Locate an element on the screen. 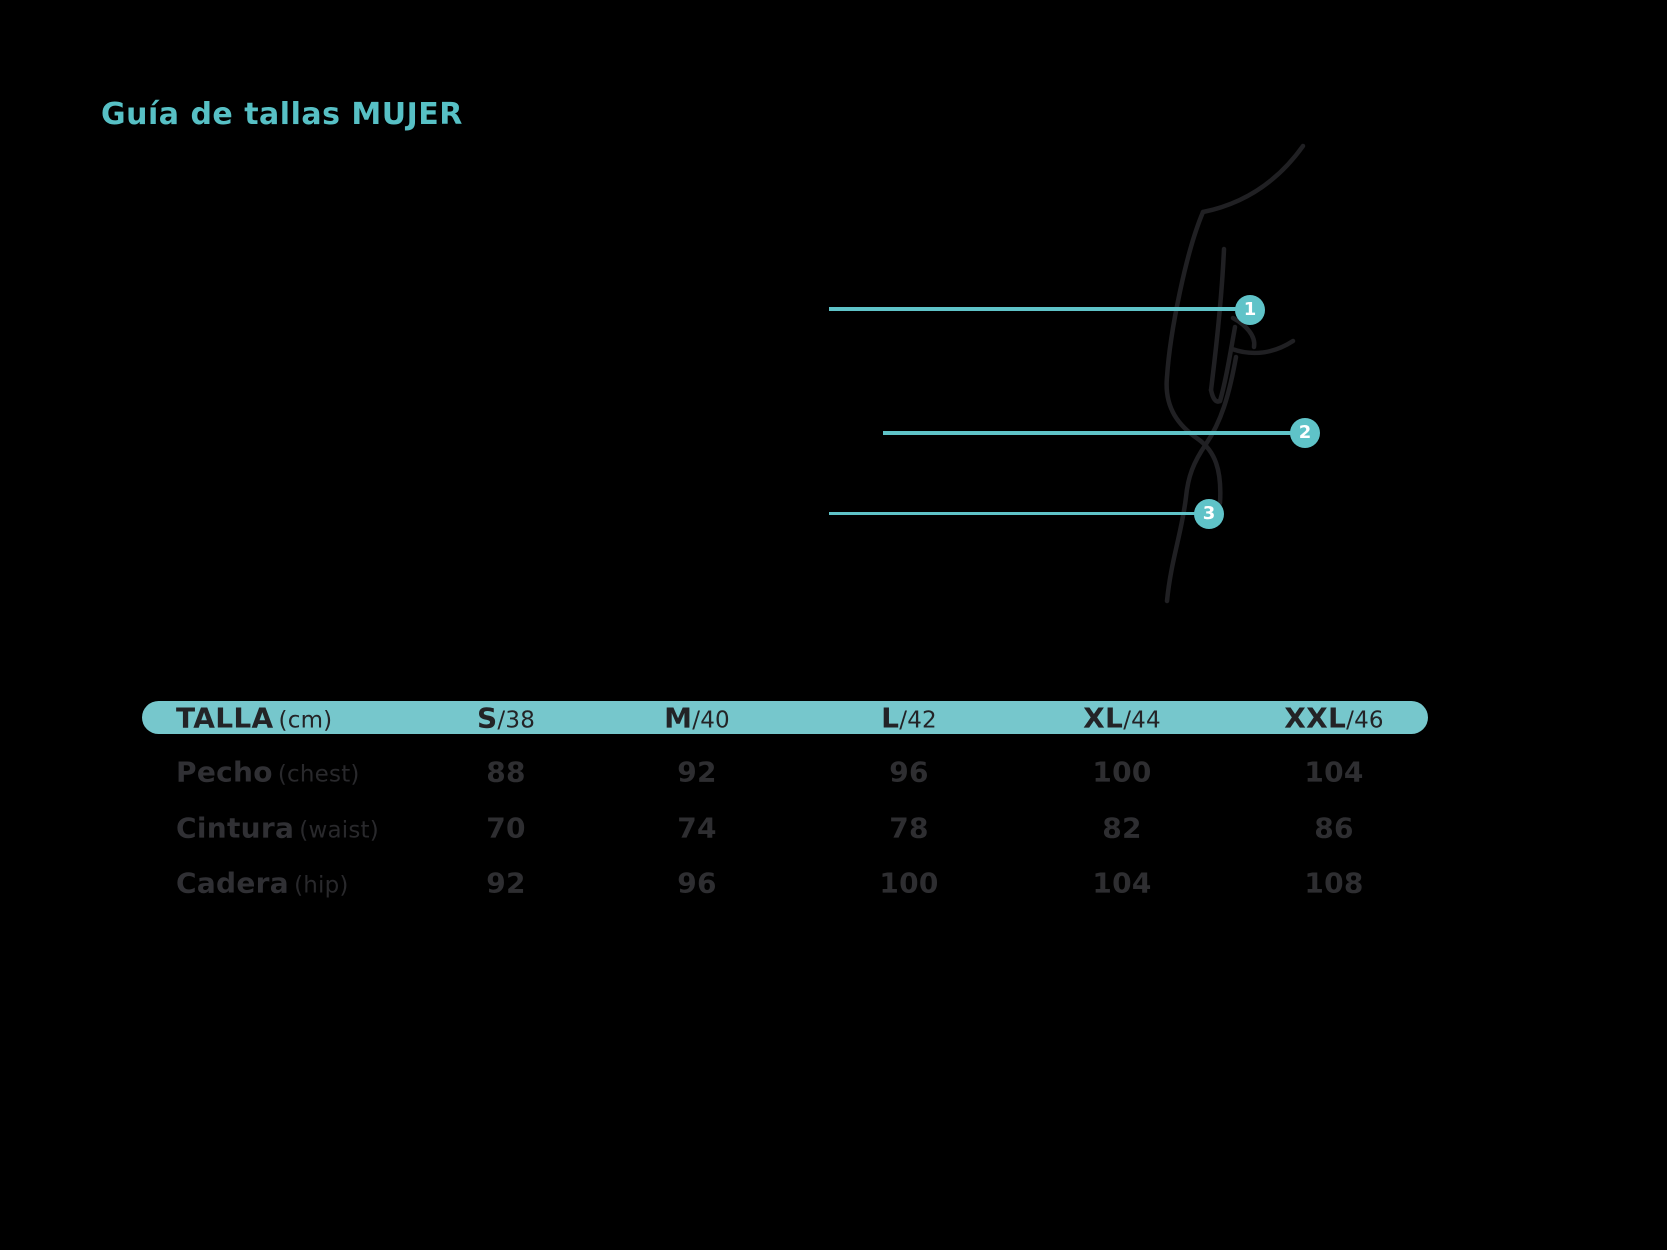 The image size is (1667, 1250). size-col-header-xl: XL/44 is located at coordinates (1122, 718).